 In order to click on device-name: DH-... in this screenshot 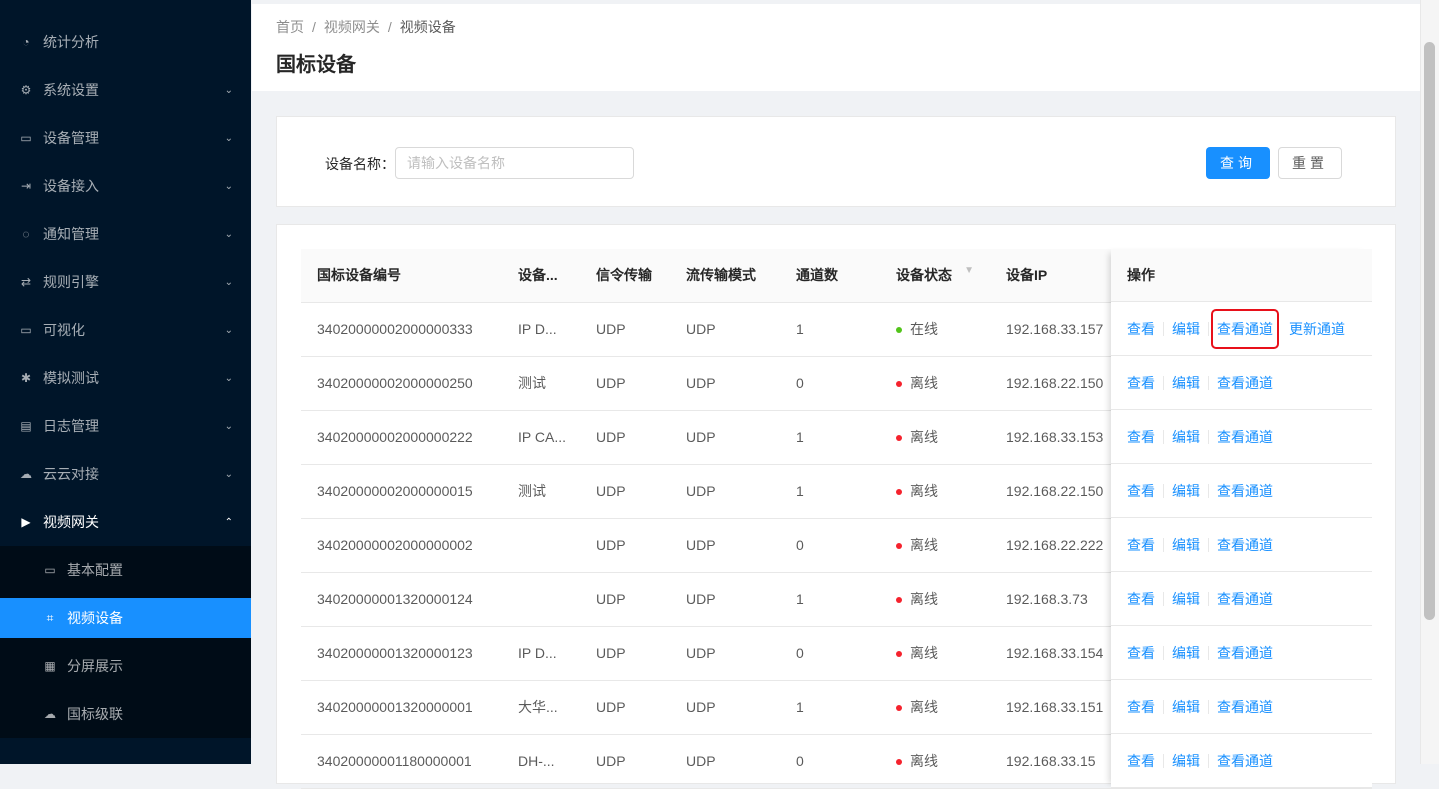, I will do `click(541, 761)`.